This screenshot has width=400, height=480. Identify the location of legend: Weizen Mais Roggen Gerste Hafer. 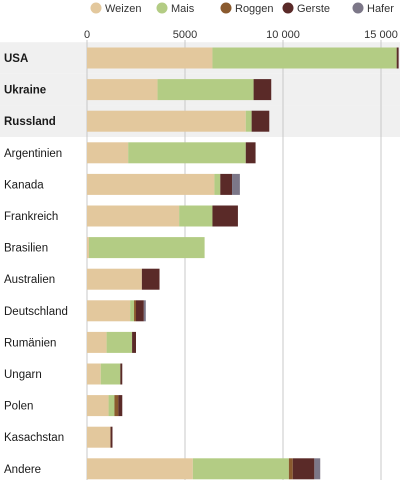
(242, 8).